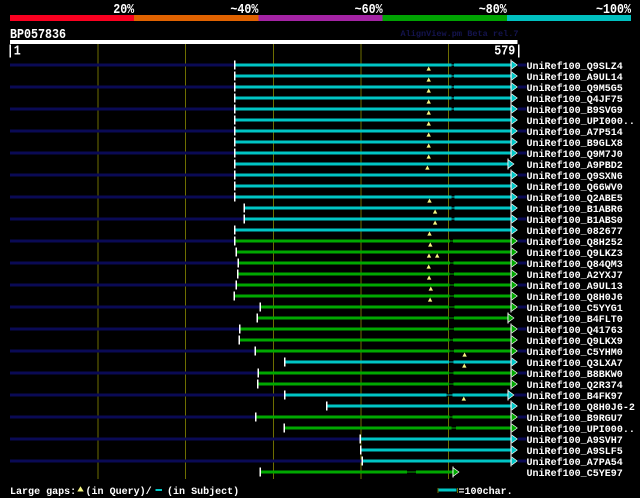  What do you see at coordinates (575, 353) in the screenshot?
I see `svg-text: UniRef100_C5YHM0` at bounding box center [575, 353].